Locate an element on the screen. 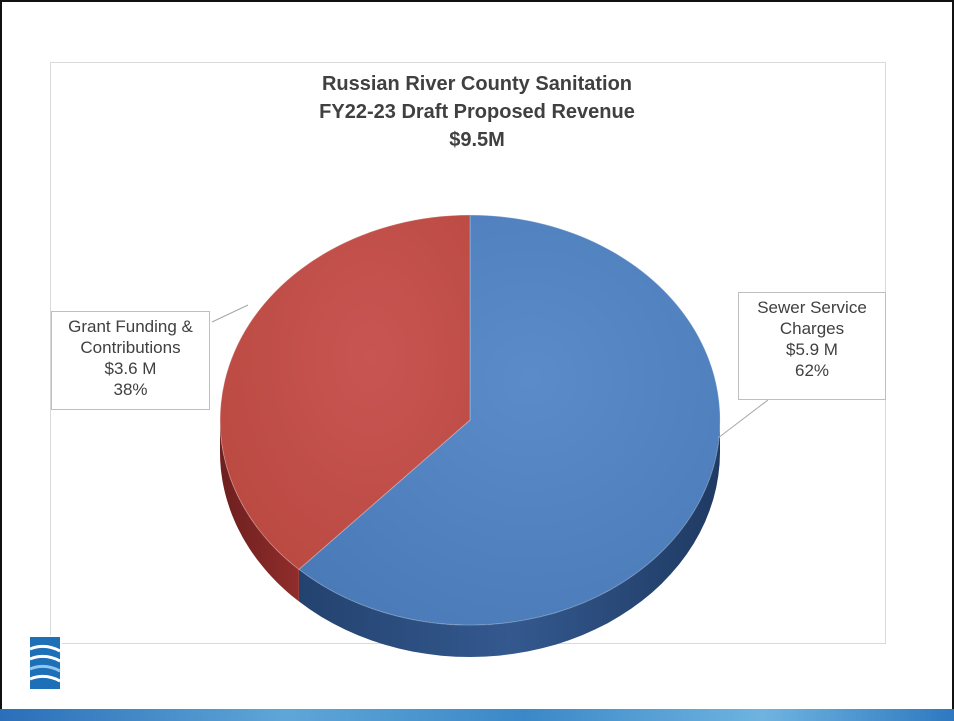 The height and width of the screenshot is (721, 954). data-label-grant-line-1: Grant Funding & is located at coordinates (130, 326).